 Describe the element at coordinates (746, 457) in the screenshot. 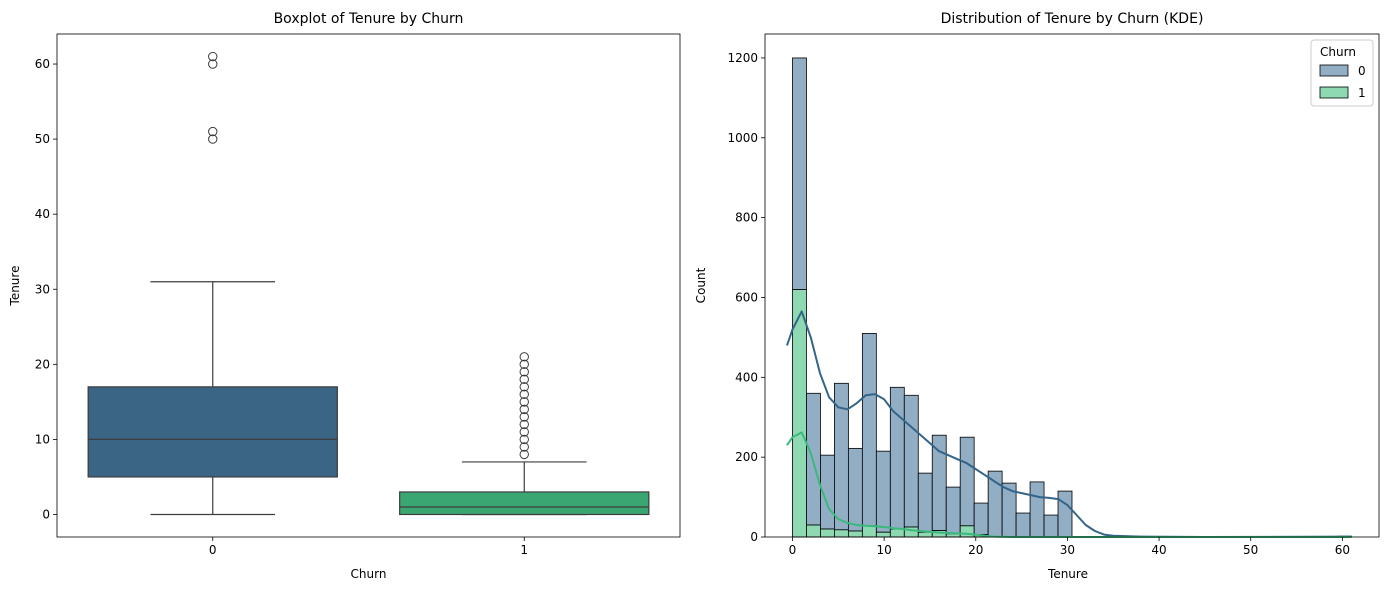

I see `histogram-y-tick-label-1: 200` at that location.